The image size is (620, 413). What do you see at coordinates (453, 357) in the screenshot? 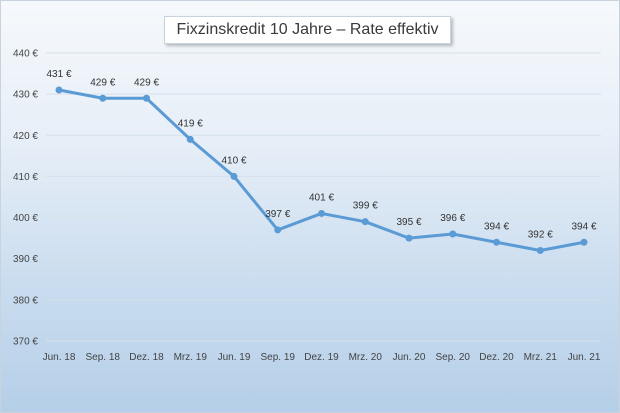
I see `x-tick-label: Sep. 20` at bounding box center [453, 357].